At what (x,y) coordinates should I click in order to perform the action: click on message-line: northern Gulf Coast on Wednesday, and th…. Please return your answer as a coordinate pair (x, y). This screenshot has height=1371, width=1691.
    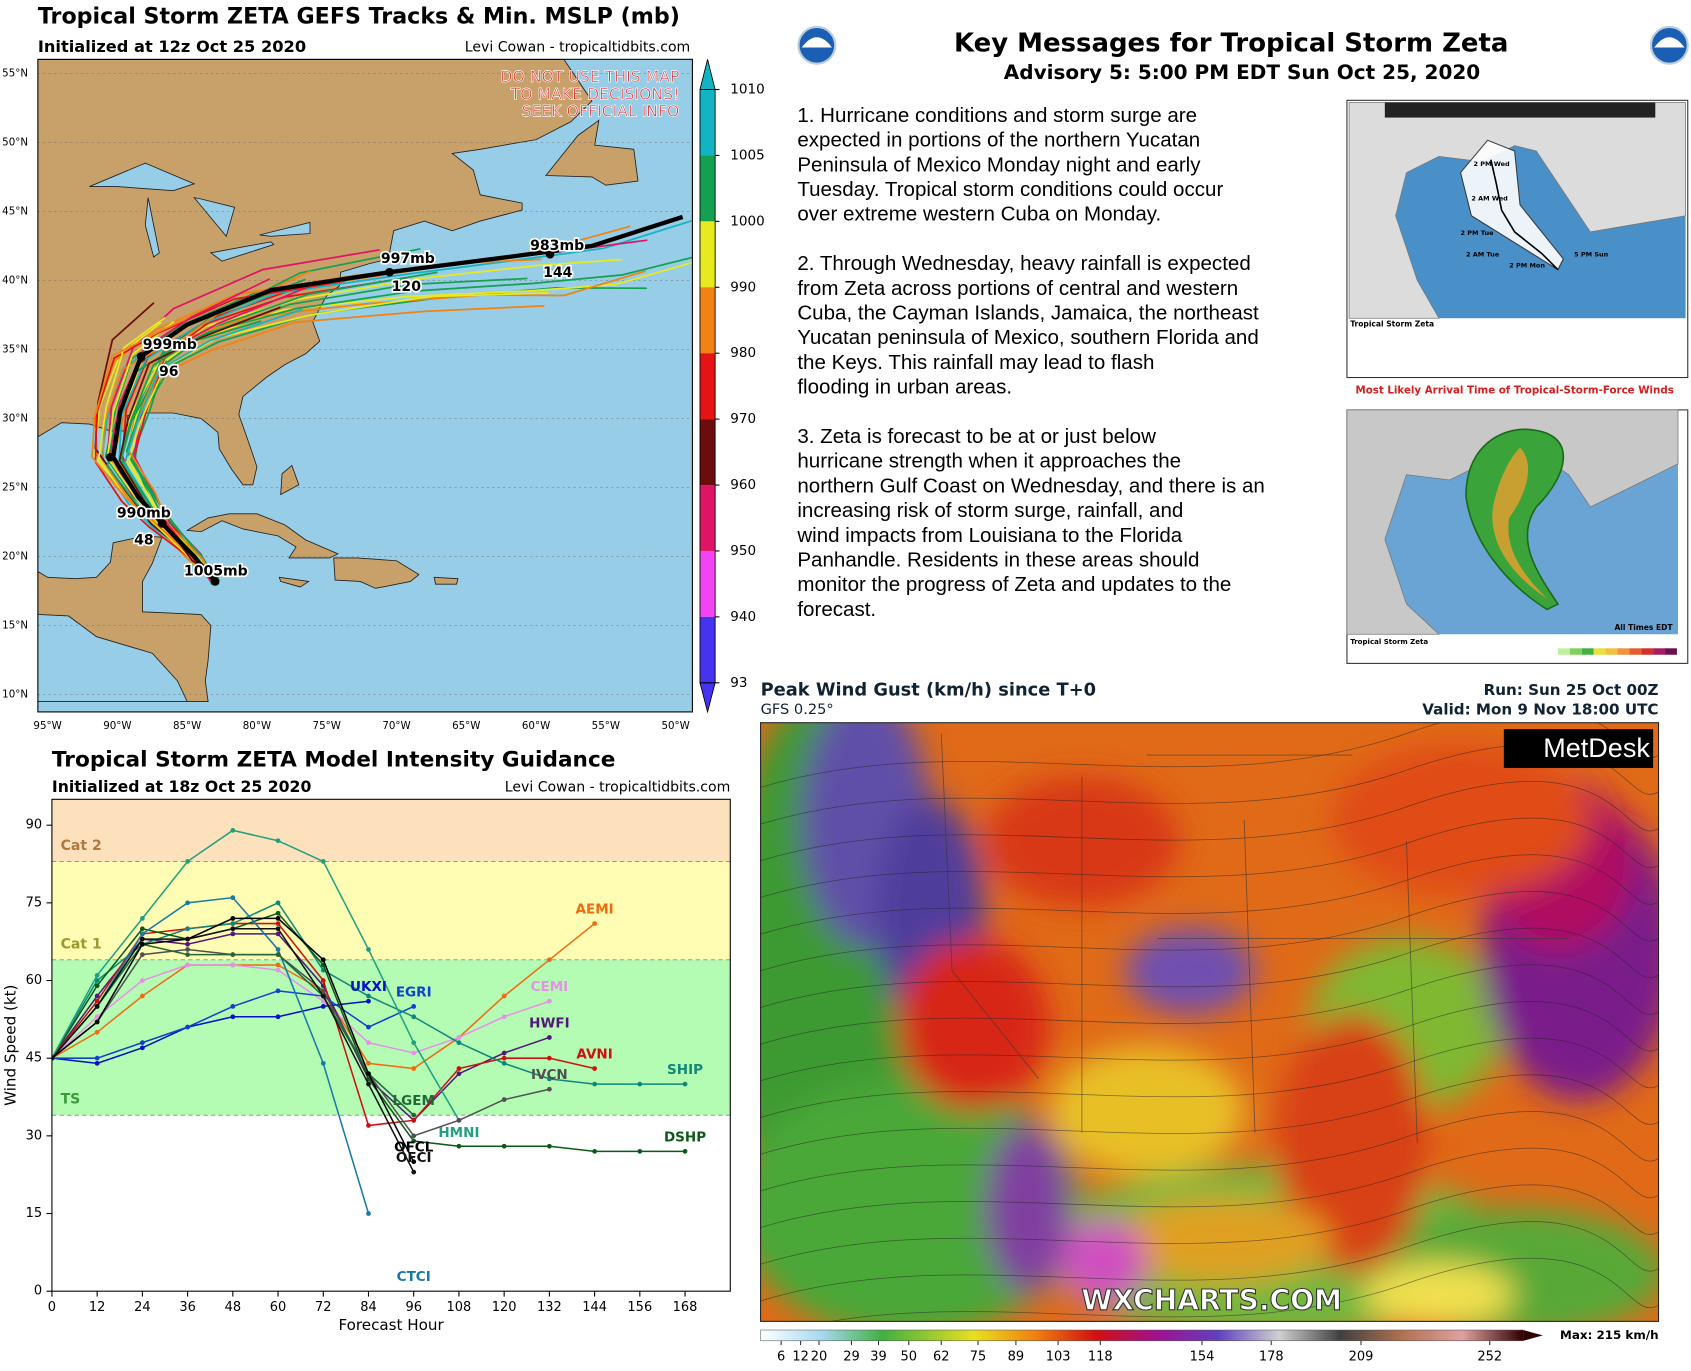
    Looking at the image, I should click on (1031, 485).